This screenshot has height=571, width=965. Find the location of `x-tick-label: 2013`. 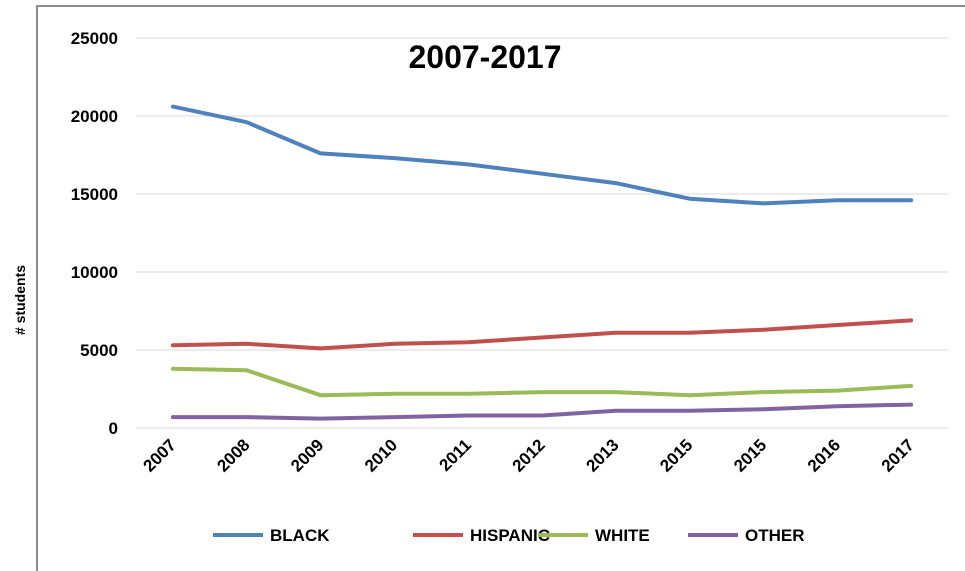

x-tick-label: 2013 is located at coordinates (602, 455).